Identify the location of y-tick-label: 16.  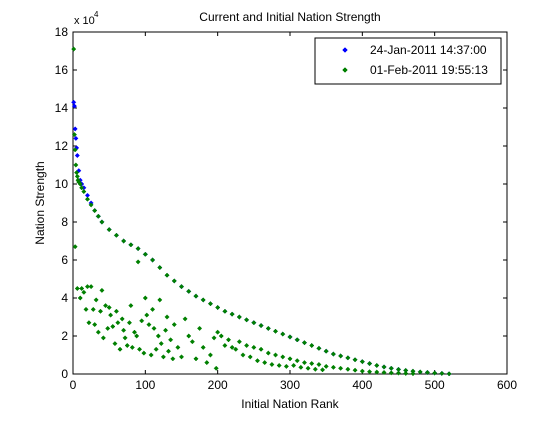
(62, 70).